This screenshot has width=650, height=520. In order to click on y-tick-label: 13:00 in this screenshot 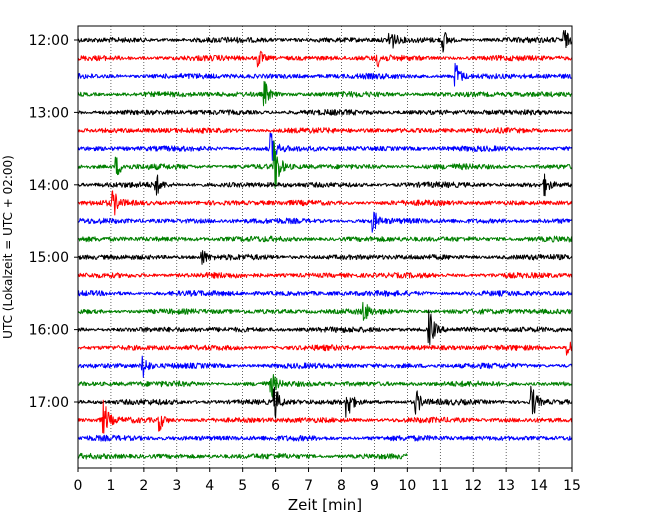, I will do `click(49, 113)`.